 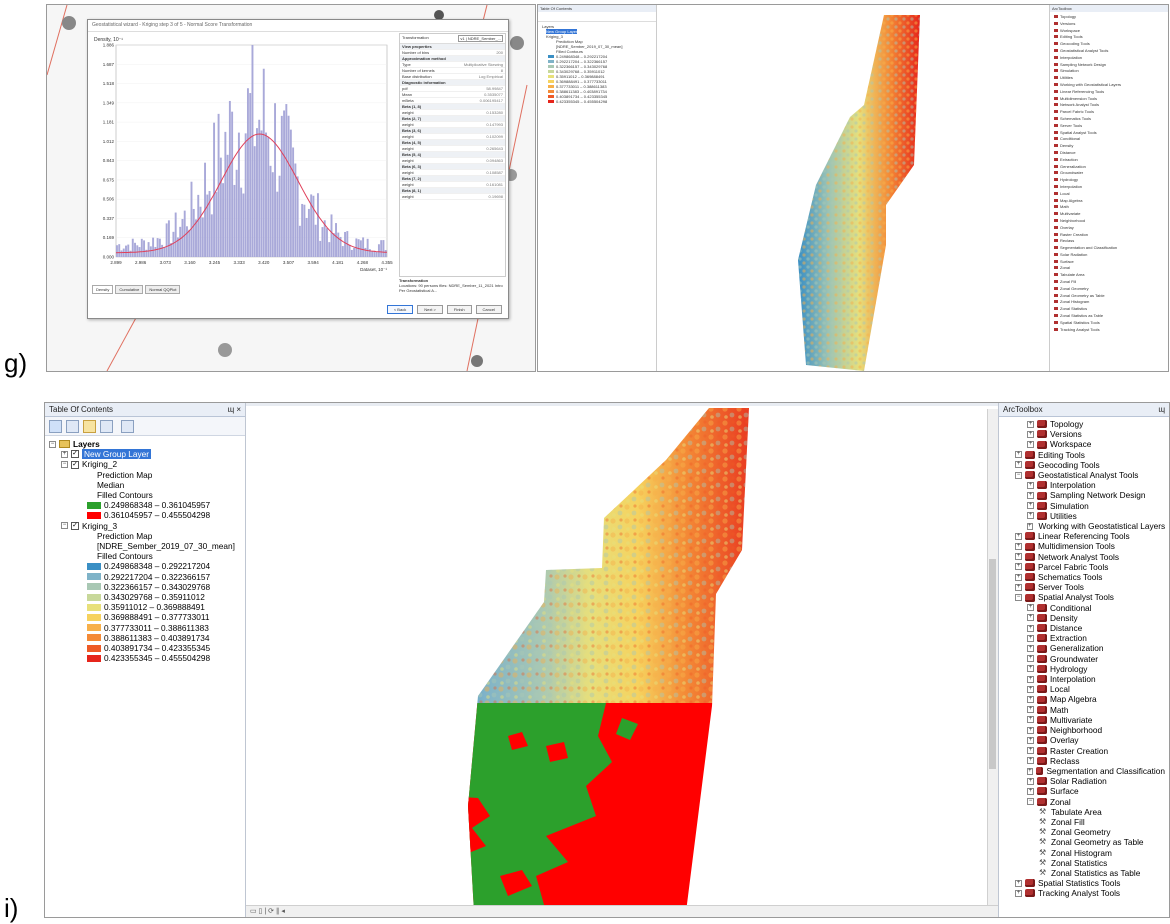 What do you see at coordinates (1079, 556) in the screenshot?
I see `toolbox-item-label: Network Analyst Tools` at bounding box center [1079, 556].